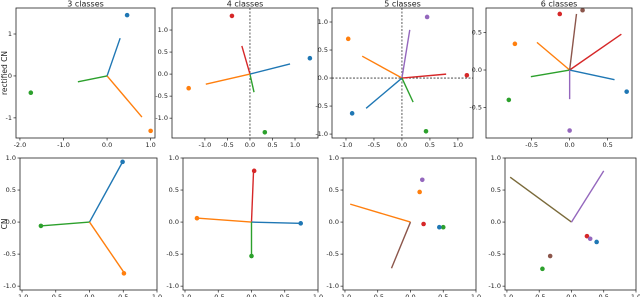 The height and width of the screenshot is (297, 640). I want to click on x-tick-label: -2.0, so click(20, 145).